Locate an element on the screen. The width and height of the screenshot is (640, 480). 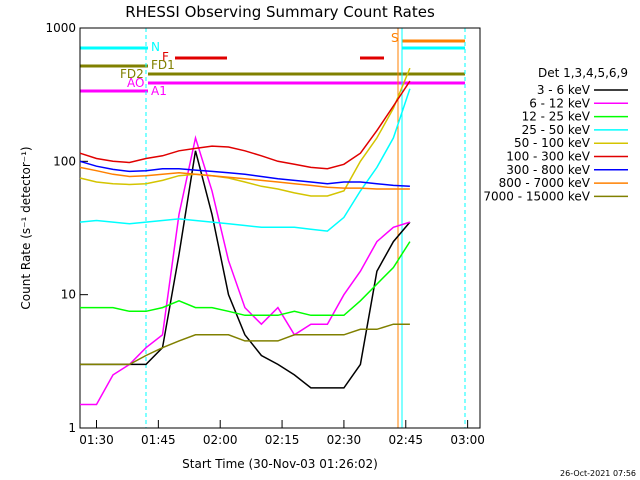
legend-label: 50 - 100 keV is located at coordinates (552, 143).